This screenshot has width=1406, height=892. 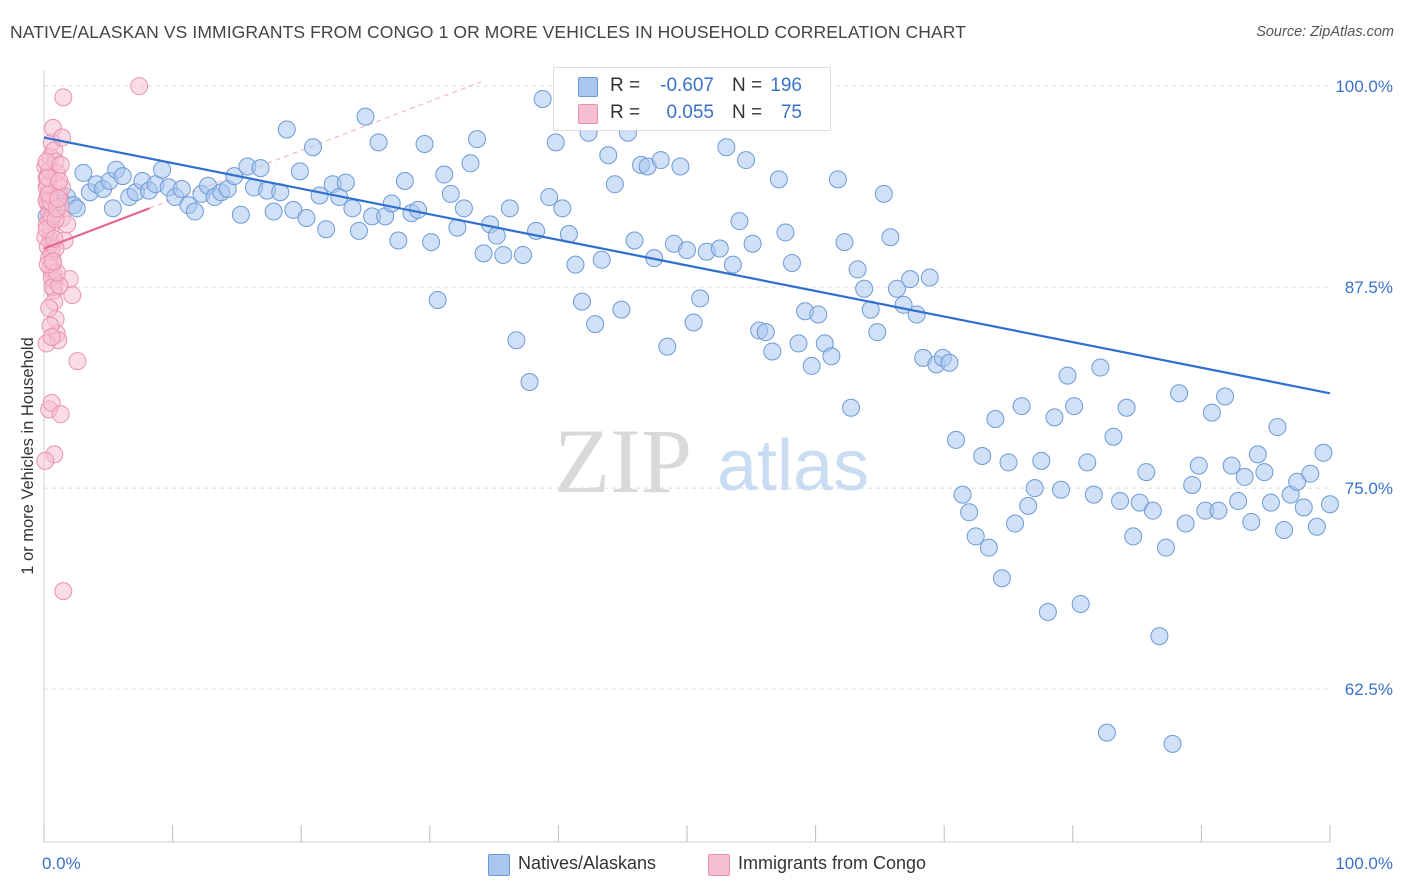 What do you see at coordinates (793, 466) in the screenshot?
I see `watermark-atlas: atlas` at bounding box center [793, 466].